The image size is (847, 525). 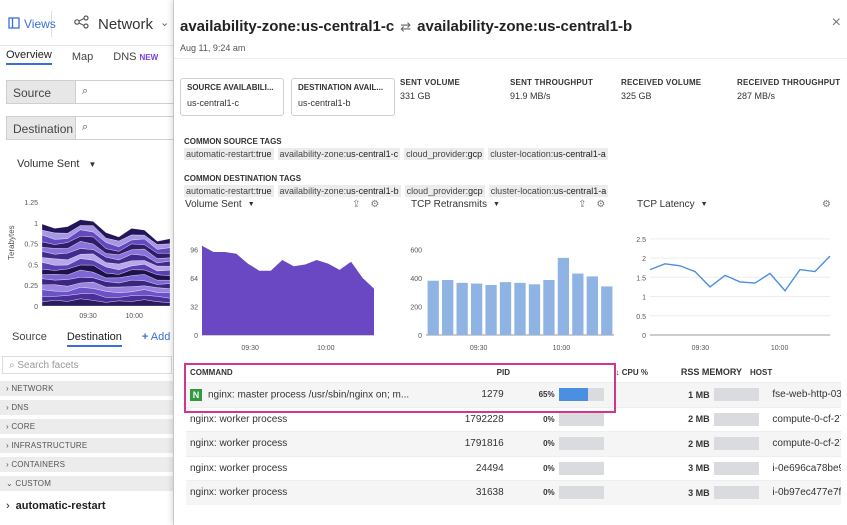 I want to click on tag-key: automatic-restart:, so click(x=221, y=154).